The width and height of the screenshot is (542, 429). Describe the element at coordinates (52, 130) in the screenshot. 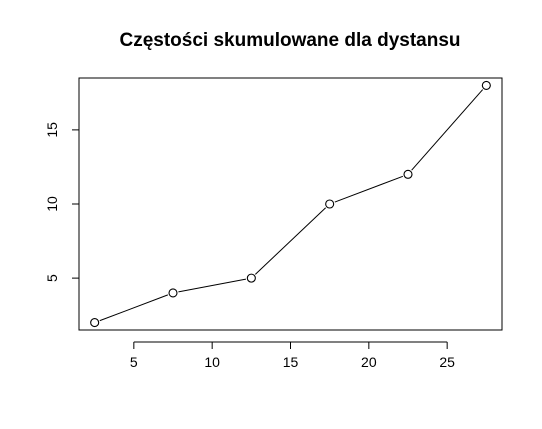

I see `y-tick-label: 15` at that location.